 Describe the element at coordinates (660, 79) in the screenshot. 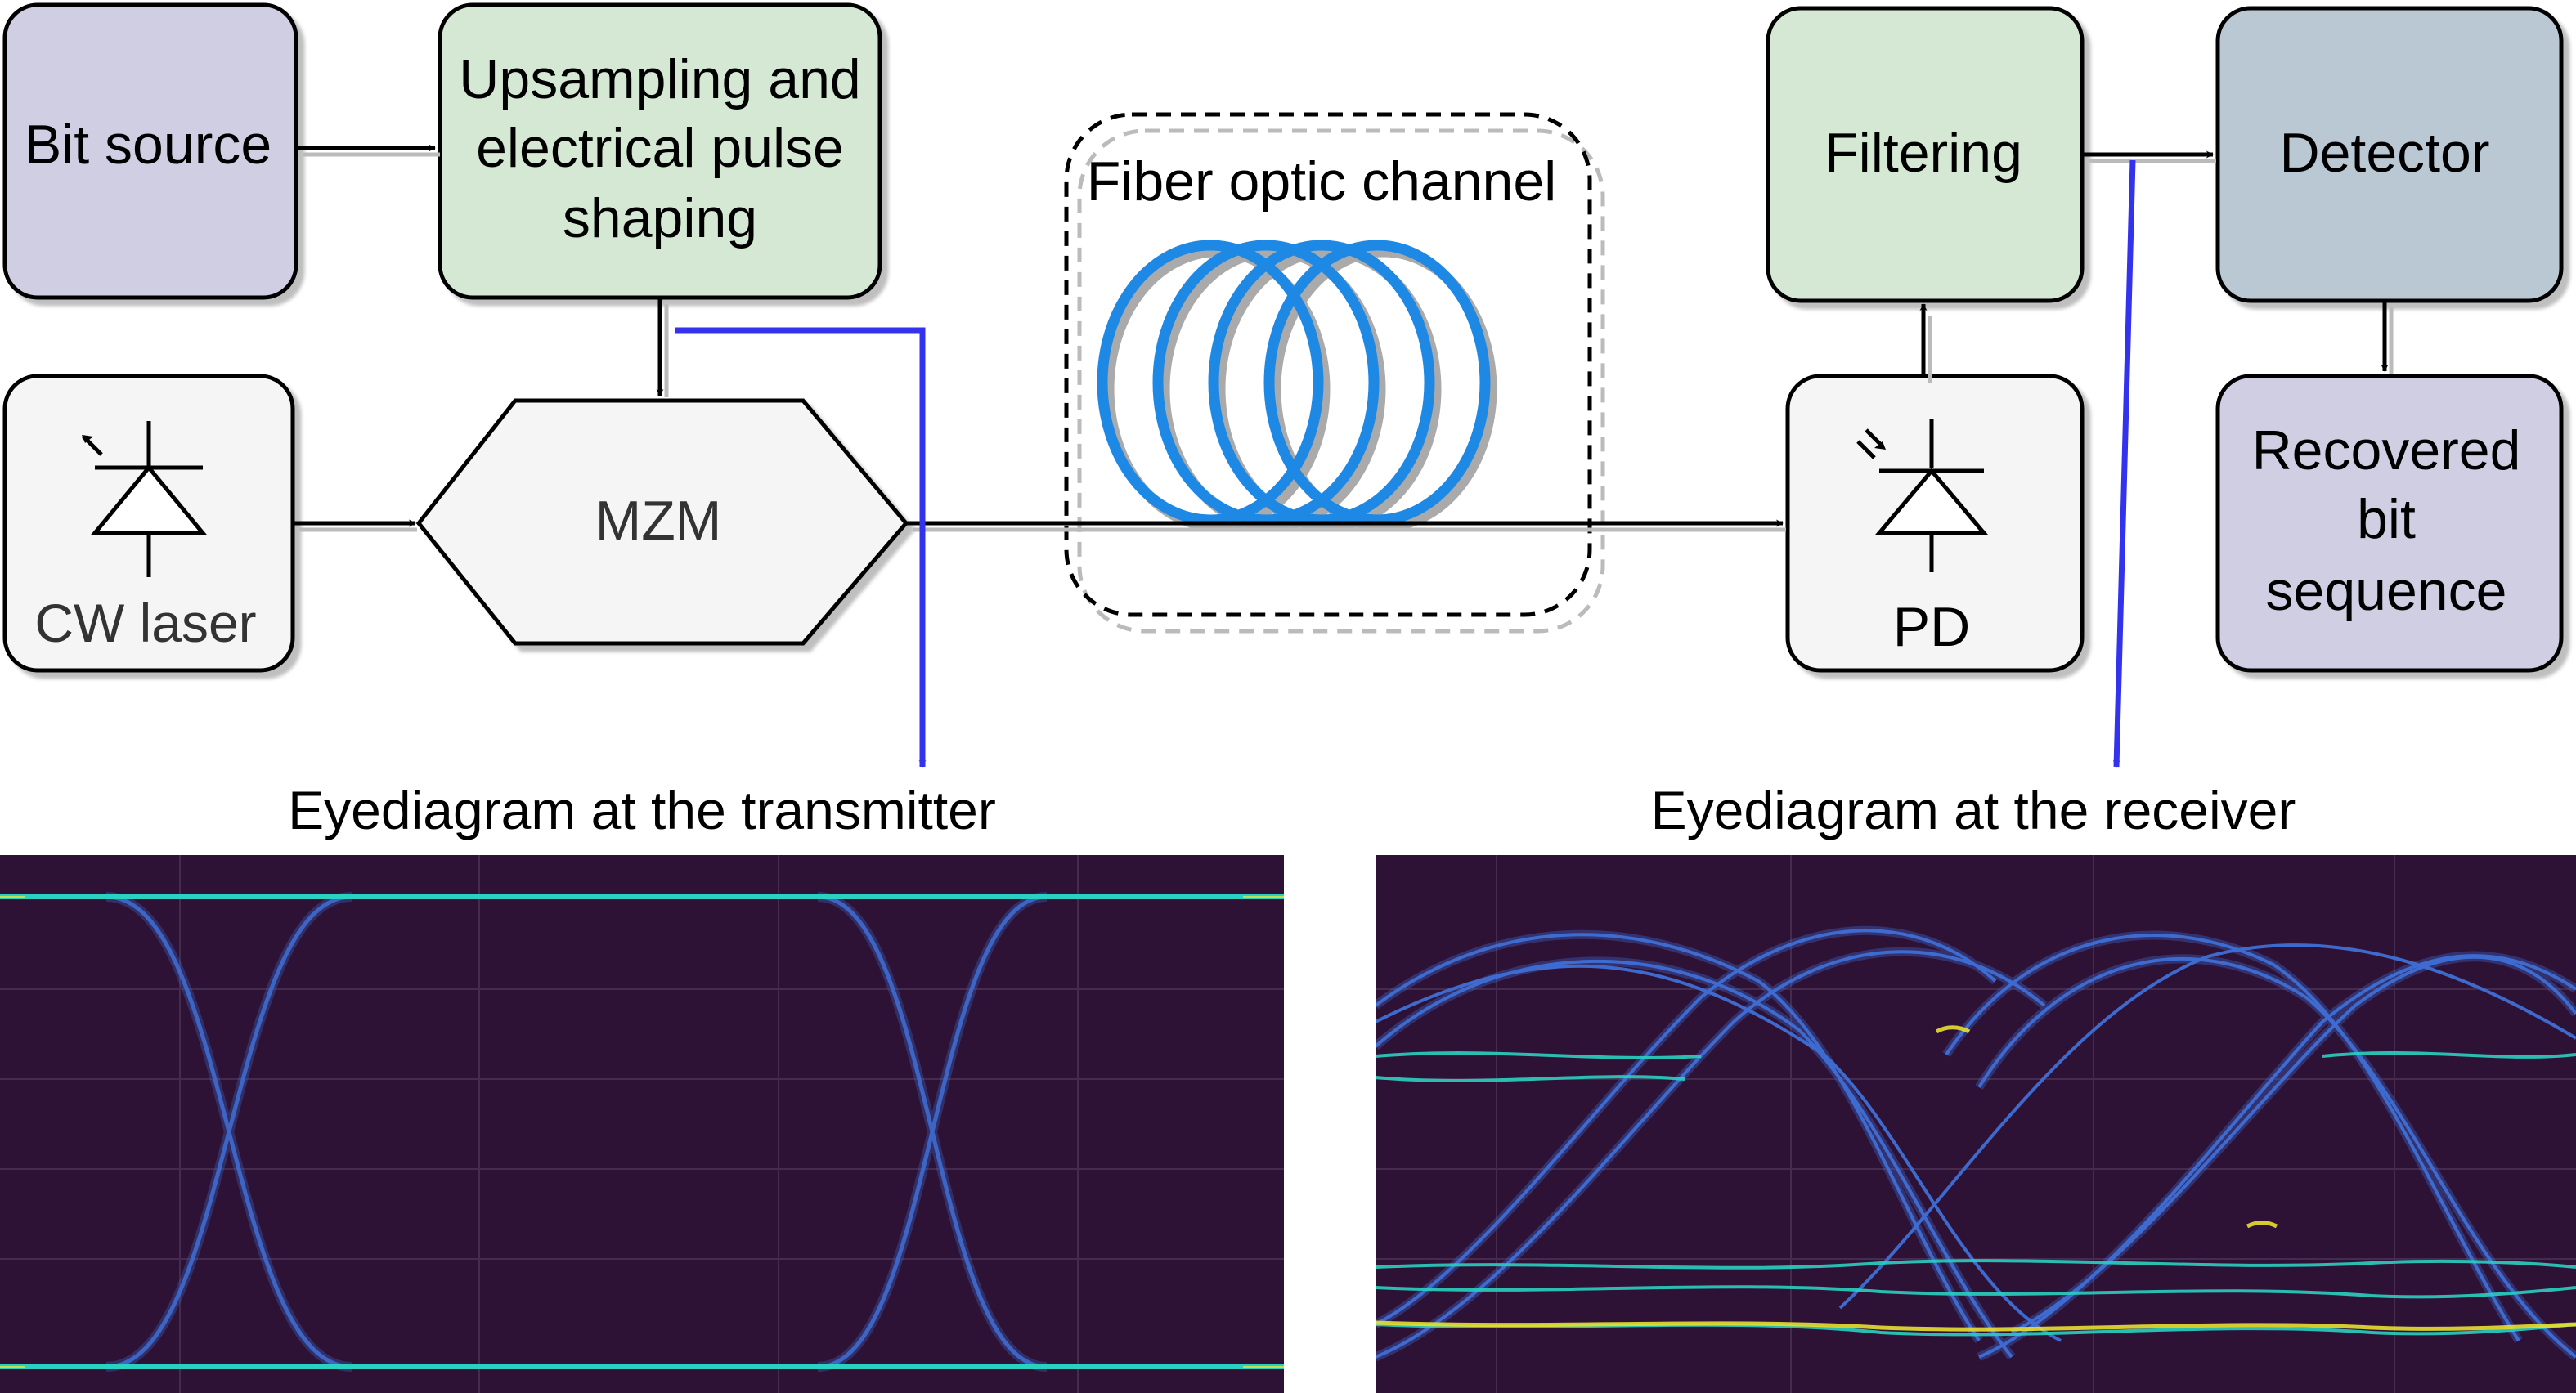

I see `pulse-shaping-label-line-1: Upsampling and` at that location.